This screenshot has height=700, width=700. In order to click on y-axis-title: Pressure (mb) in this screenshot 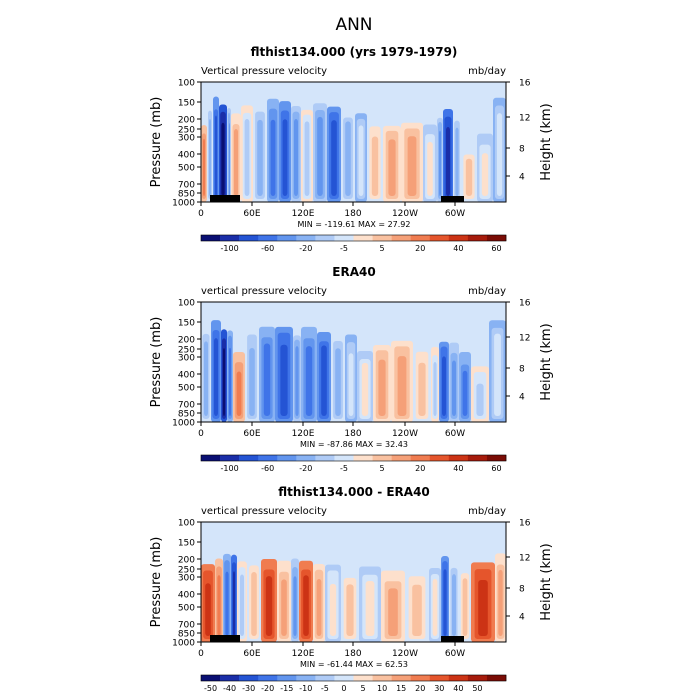, I will do `click(156, 142)`.